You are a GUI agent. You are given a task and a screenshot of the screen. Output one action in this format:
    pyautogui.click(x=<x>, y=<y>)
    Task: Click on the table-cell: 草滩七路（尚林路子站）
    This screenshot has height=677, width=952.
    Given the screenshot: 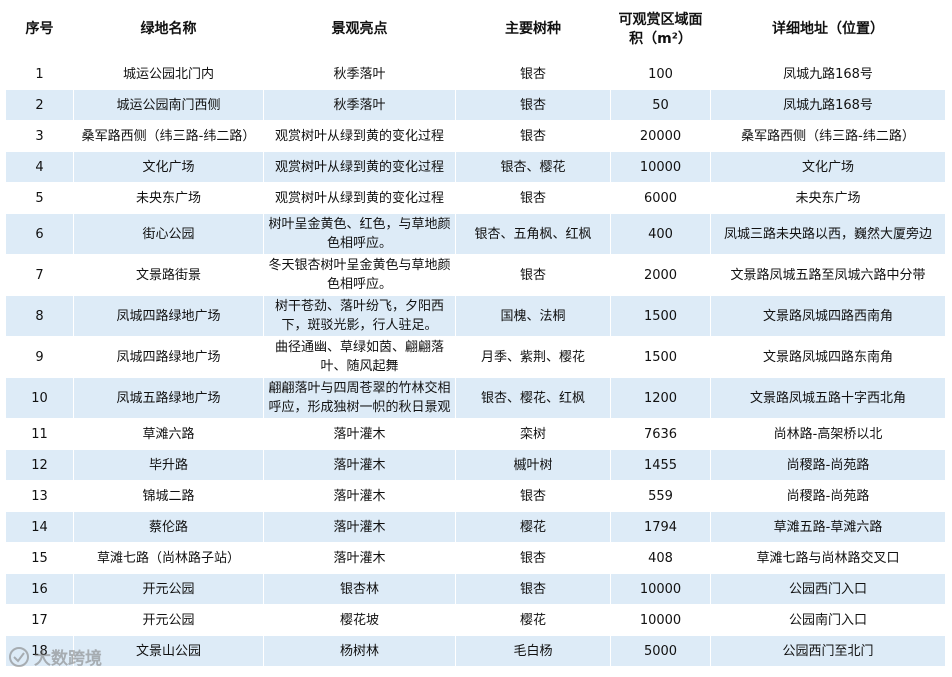 What is the action you would take?
    pyautogui.click(x=168, y=558)
    